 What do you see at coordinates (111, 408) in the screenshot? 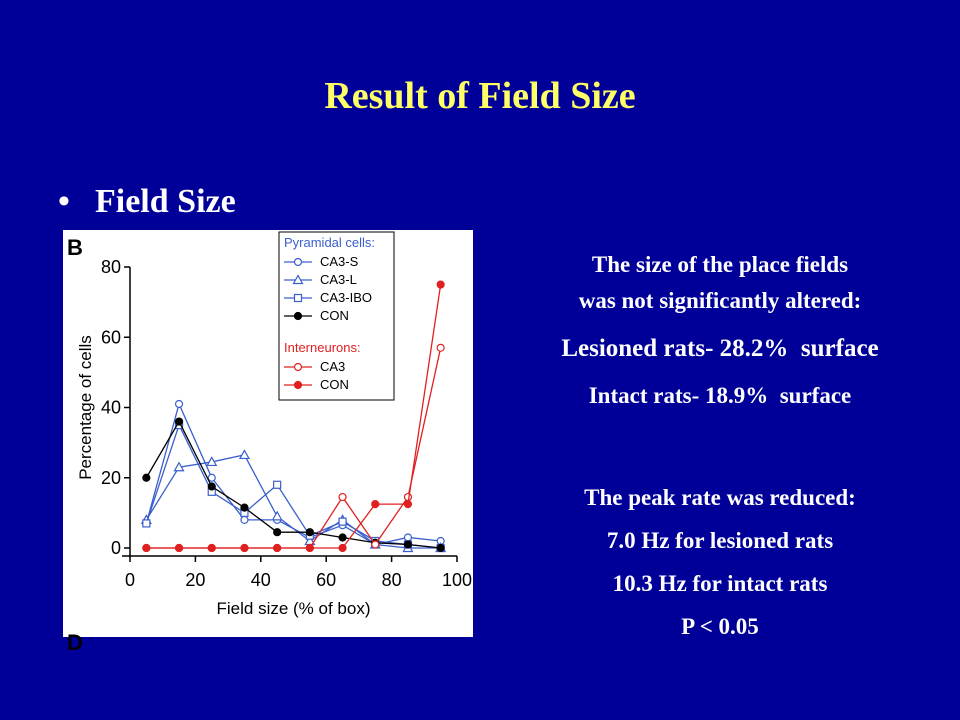
I see `y-tick-label: 40` at bounding box center [111, 408].